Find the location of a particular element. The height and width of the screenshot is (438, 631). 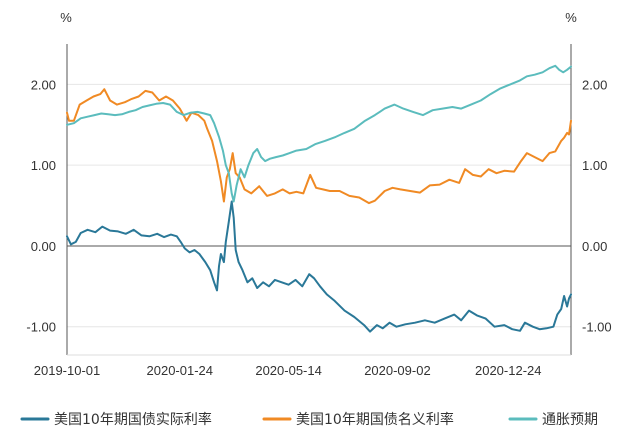

x-tick-label: 2020-09-02 is located at coordinates (397, 370).